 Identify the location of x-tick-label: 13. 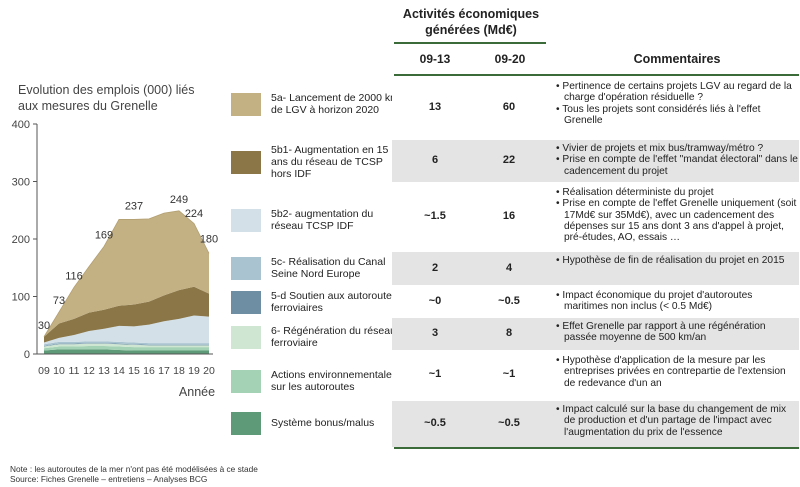
(104, 371).